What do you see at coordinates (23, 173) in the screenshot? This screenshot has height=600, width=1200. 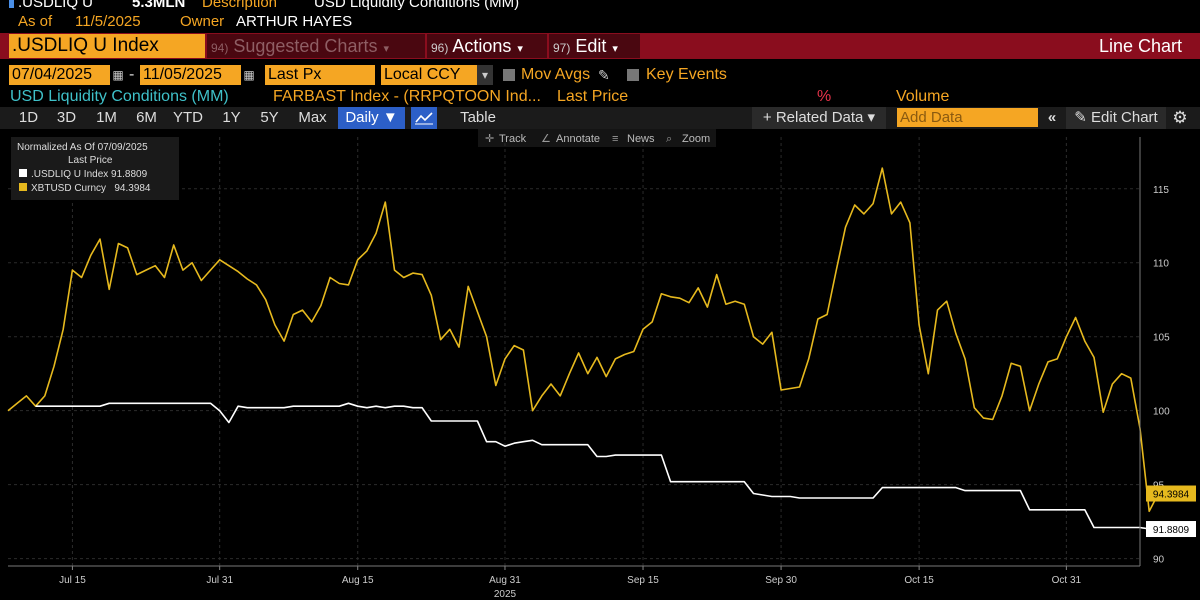 I see `legend-swatch-usdliq` at bounding box center [23, 173].